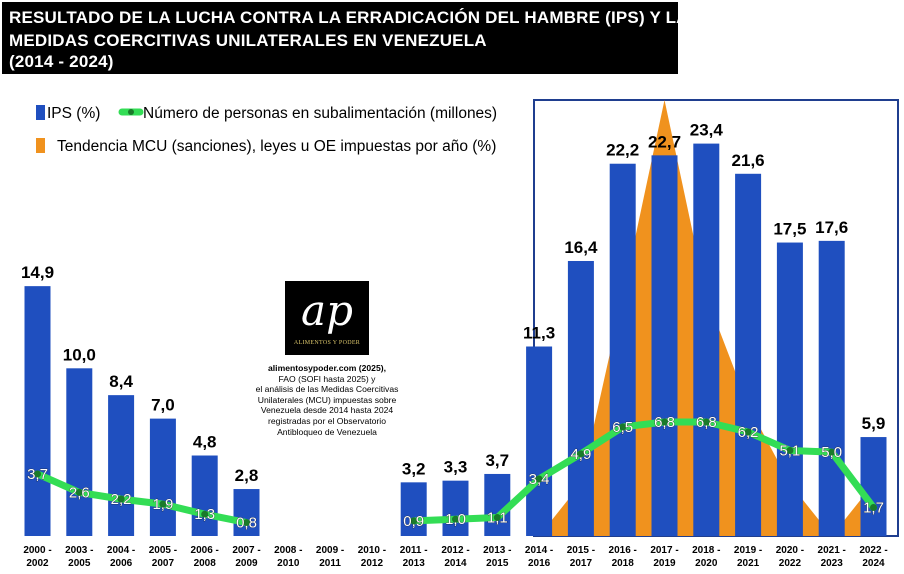 The image size is (904, 574). What do you see at coordinates (539, 557) in the screenshot?
I see `x-tick-label: 2014 -2016` at bounding box center [539, 557].